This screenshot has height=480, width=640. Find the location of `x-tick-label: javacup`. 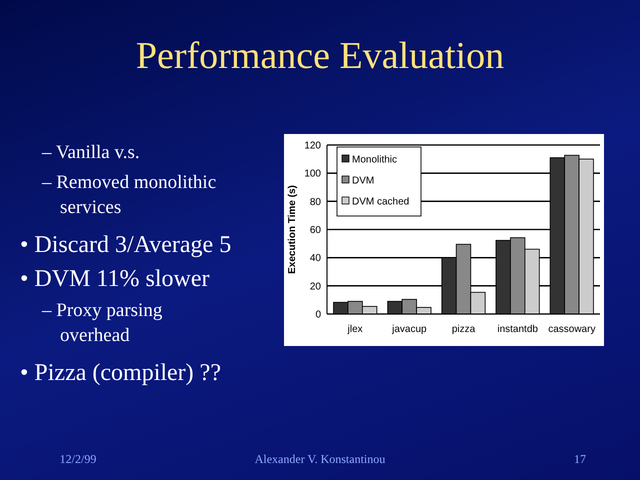

x-tick-label: javacup is located at coordinates (409, 329).